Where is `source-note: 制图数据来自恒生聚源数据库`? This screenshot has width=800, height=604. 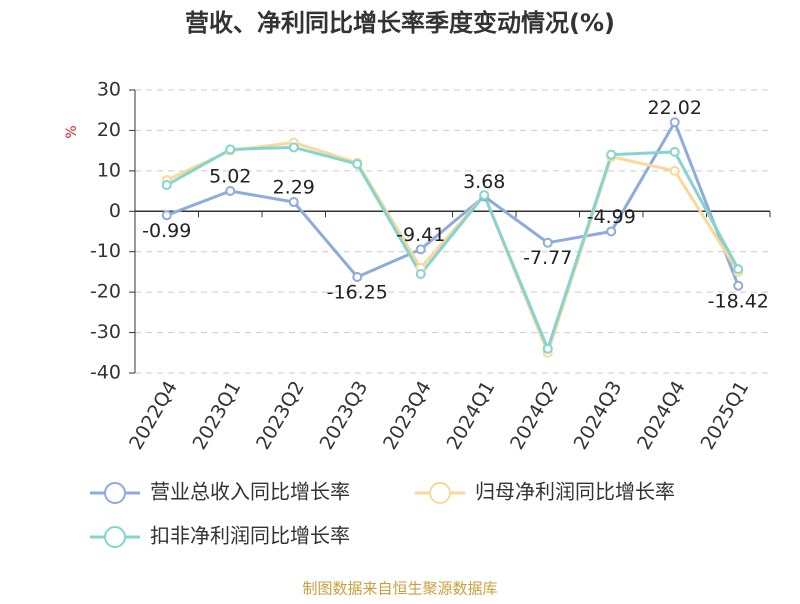
source-note: 制图数据来自恒生聚源数据库 is located at coordinates (399, 589).